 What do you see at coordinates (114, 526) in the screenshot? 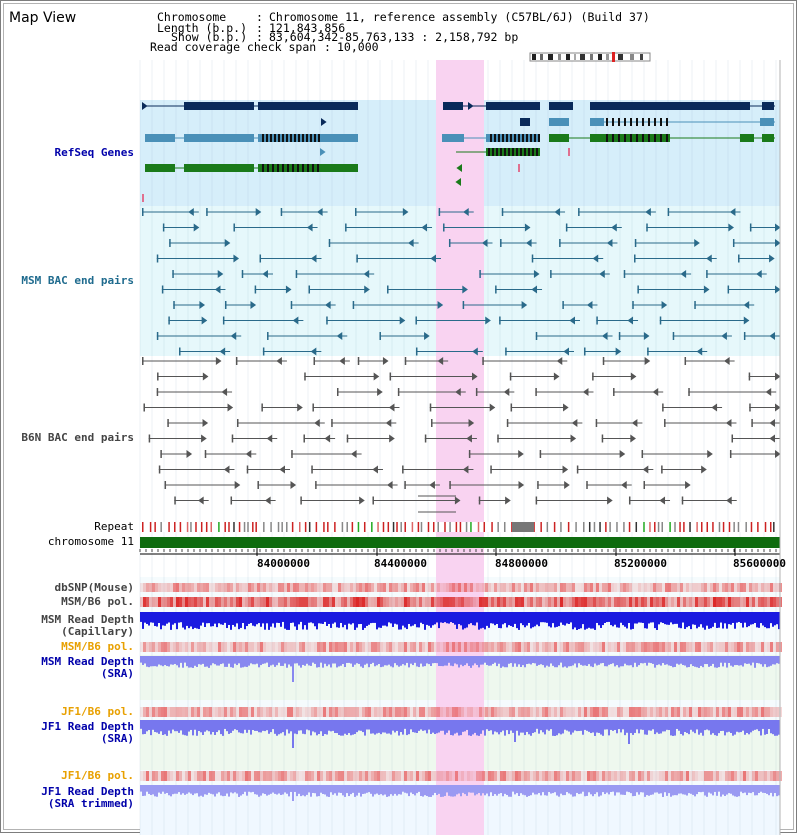
I see `track-label-repeat: Repeat` at bounding box center [114, 526].